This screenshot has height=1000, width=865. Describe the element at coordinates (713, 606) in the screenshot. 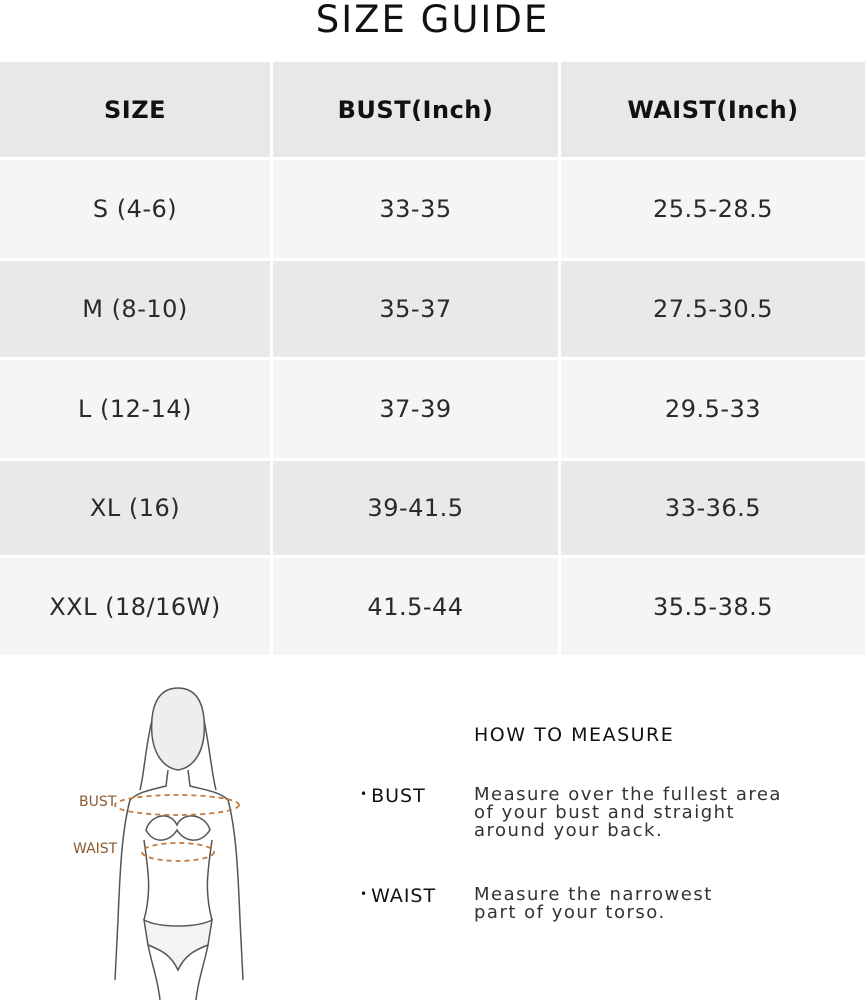

I see `table-cell: 35.5-38.5` at that location.